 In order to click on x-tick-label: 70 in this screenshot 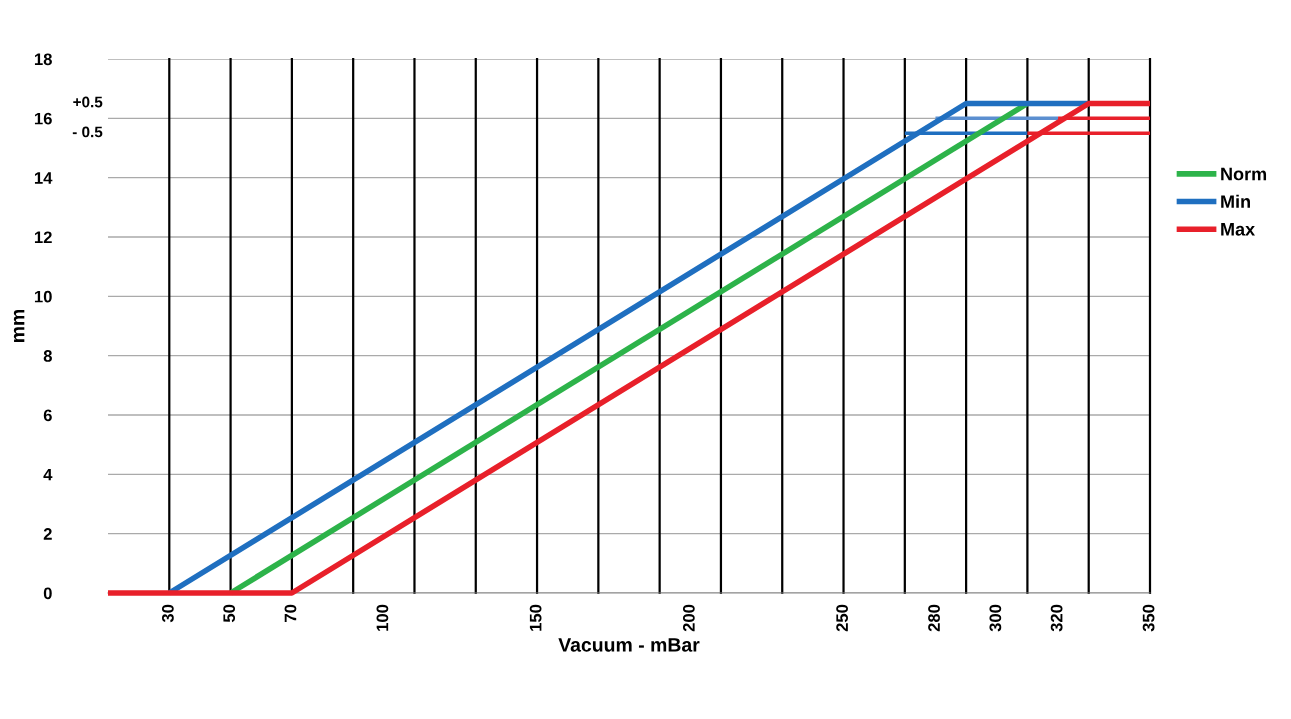, I will do `click(290, 613)`.